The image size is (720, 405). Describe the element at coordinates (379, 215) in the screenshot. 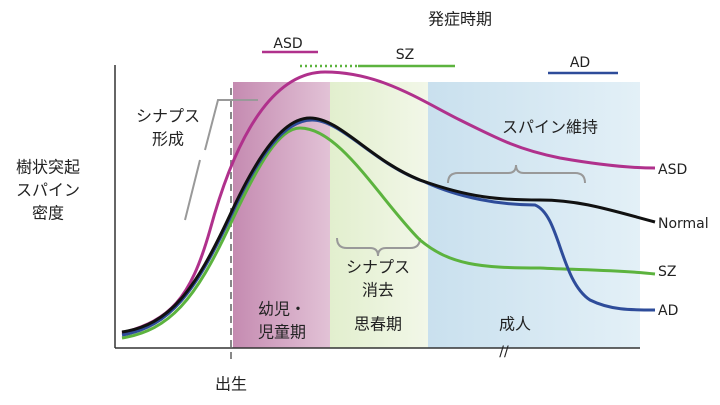

I see `adolescence-region` at that location.